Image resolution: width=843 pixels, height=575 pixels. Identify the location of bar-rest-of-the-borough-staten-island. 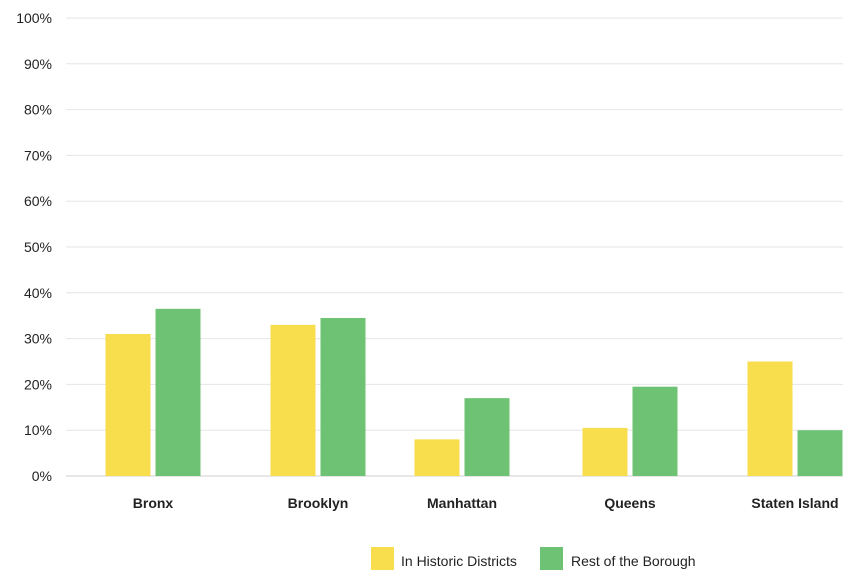
(820, 453).